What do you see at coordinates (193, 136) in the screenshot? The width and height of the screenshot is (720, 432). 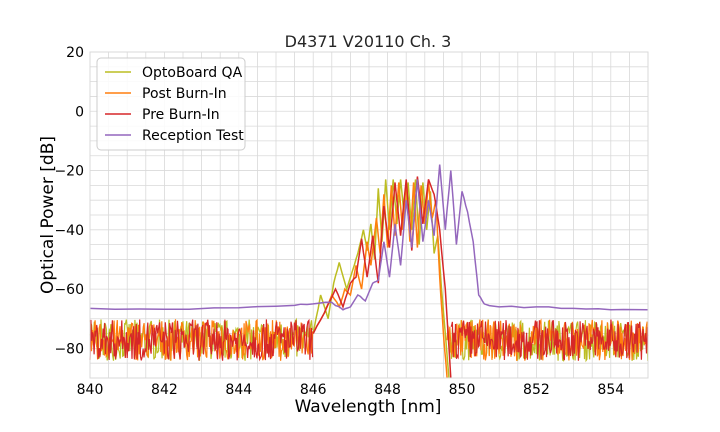 I see `legend-label: Reception Test` at bounding box center [193, 136].